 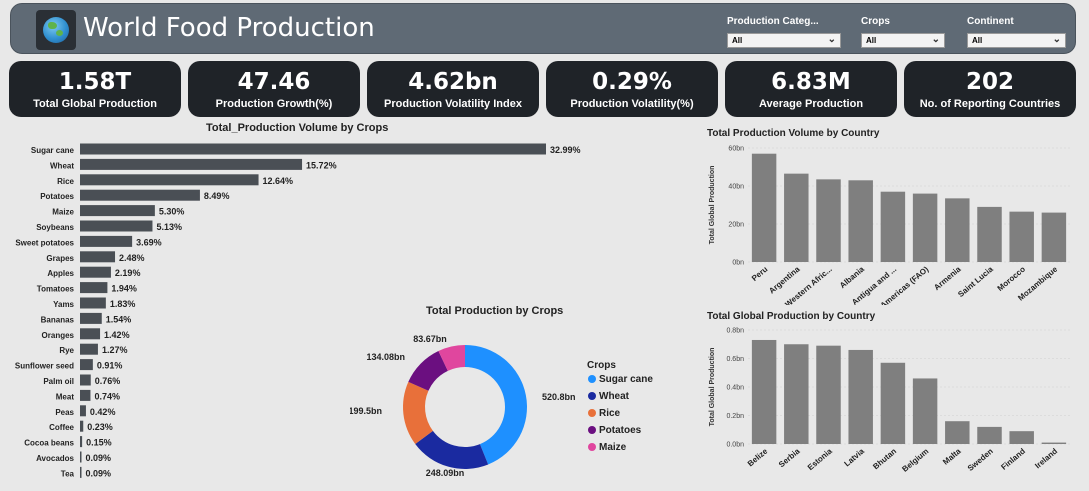 I want to click on kpi-caption: Production Growth(%), so click(x=274, y=104).